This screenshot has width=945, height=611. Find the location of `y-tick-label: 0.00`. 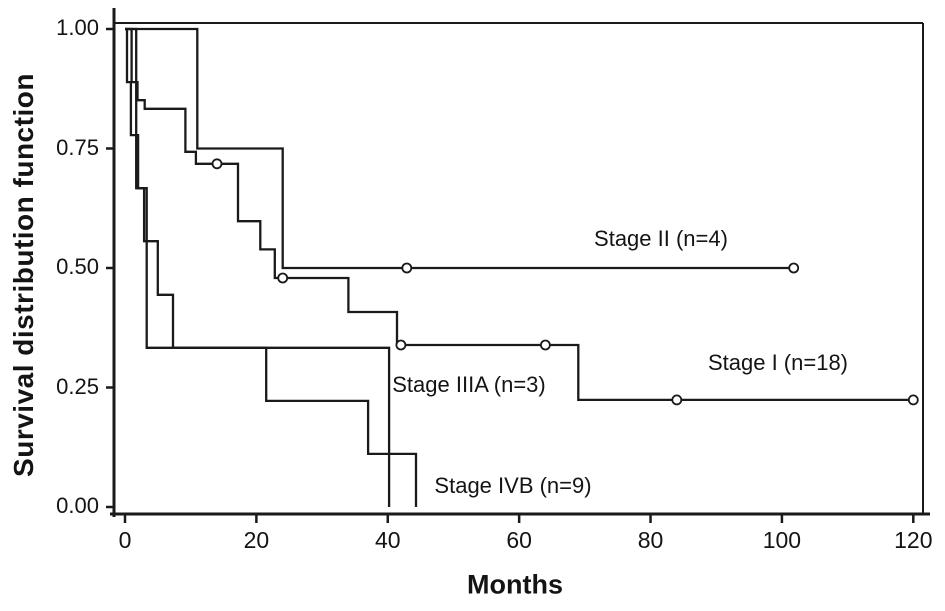

y-tick-label: 0.00 is located at coordinates (77, 505).